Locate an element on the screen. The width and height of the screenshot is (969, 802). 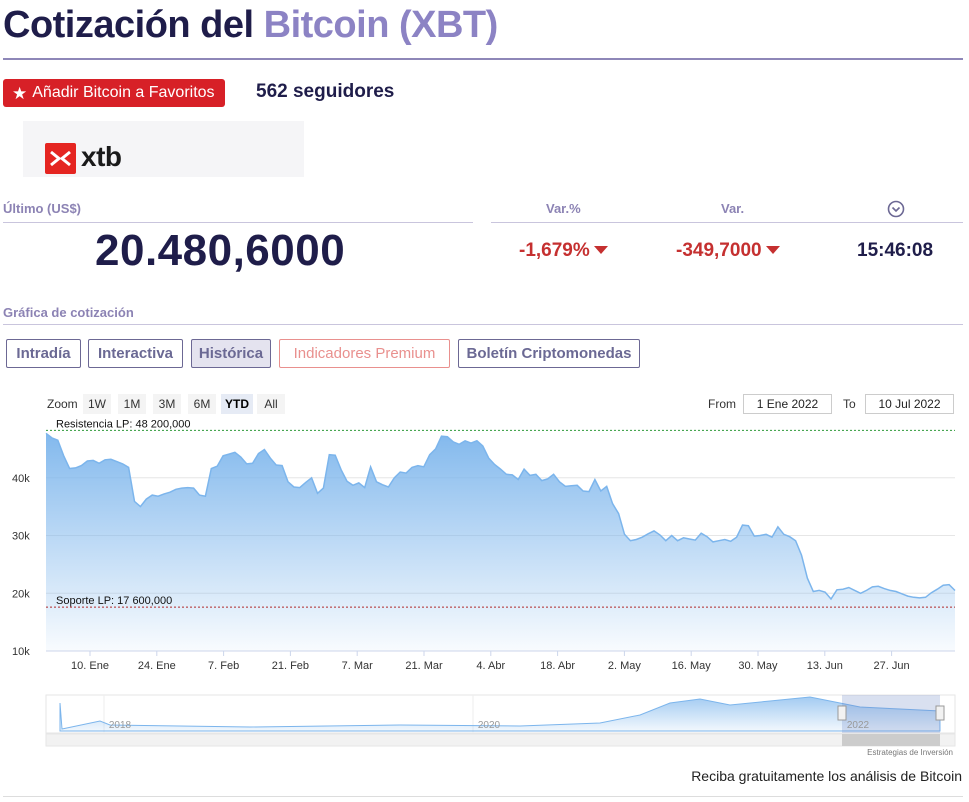
x-tick-label: 30. May is located at coordinates (758, 666).